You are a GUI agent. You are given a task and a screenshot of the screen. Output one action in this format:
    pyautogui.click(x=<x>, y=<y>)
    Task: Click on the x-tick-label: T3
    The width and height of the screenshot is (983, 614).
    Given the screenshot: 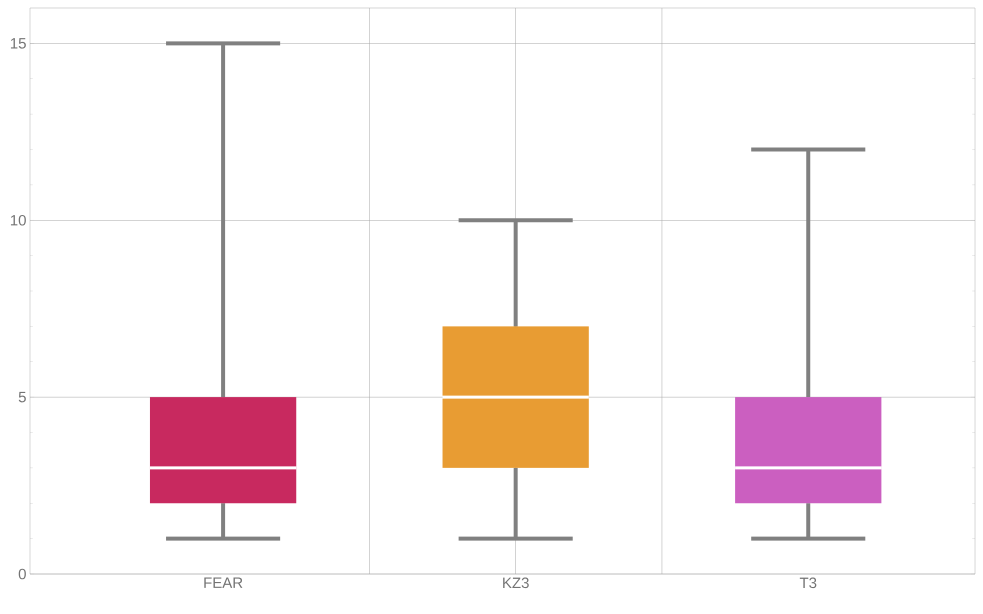 What is the action you would take?
    pyautogui.click(x=808, y=583)
    